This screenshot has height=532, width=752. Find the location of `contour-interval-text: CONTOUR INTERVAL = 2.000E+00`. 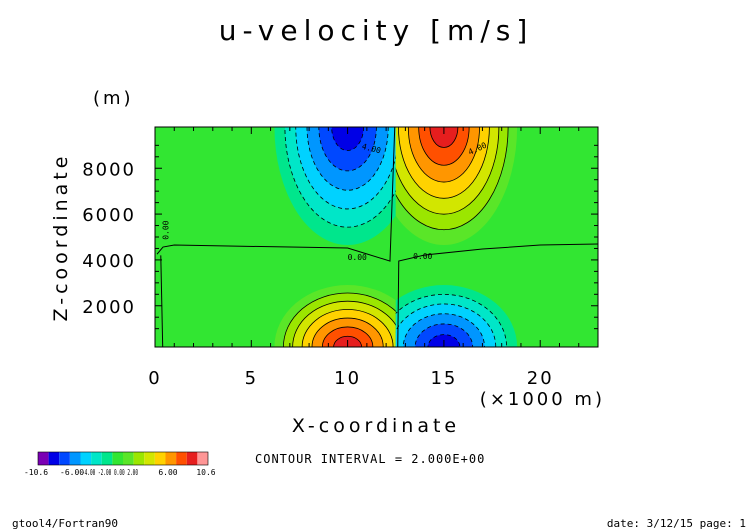

contour-interval-text: CONTOUR INTERVAL = 2.000E+00 is located at coordinates (370, 459).